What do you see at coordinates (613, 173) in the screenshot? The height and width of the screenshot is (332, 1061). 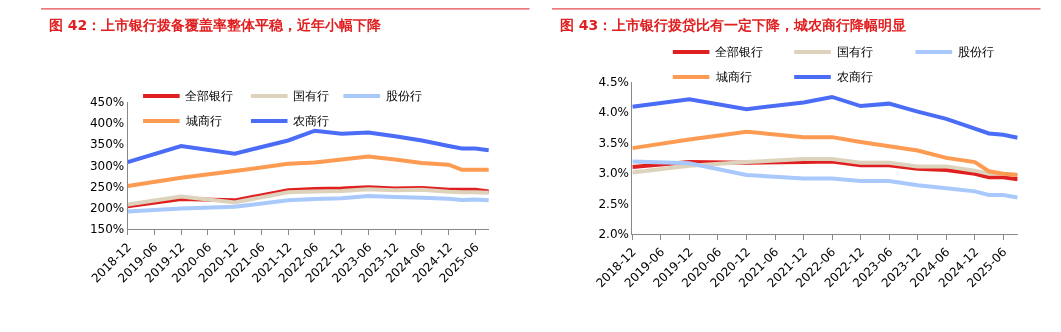 I see `y-tick-label: 3.0%` at bounding box center [613, 173].